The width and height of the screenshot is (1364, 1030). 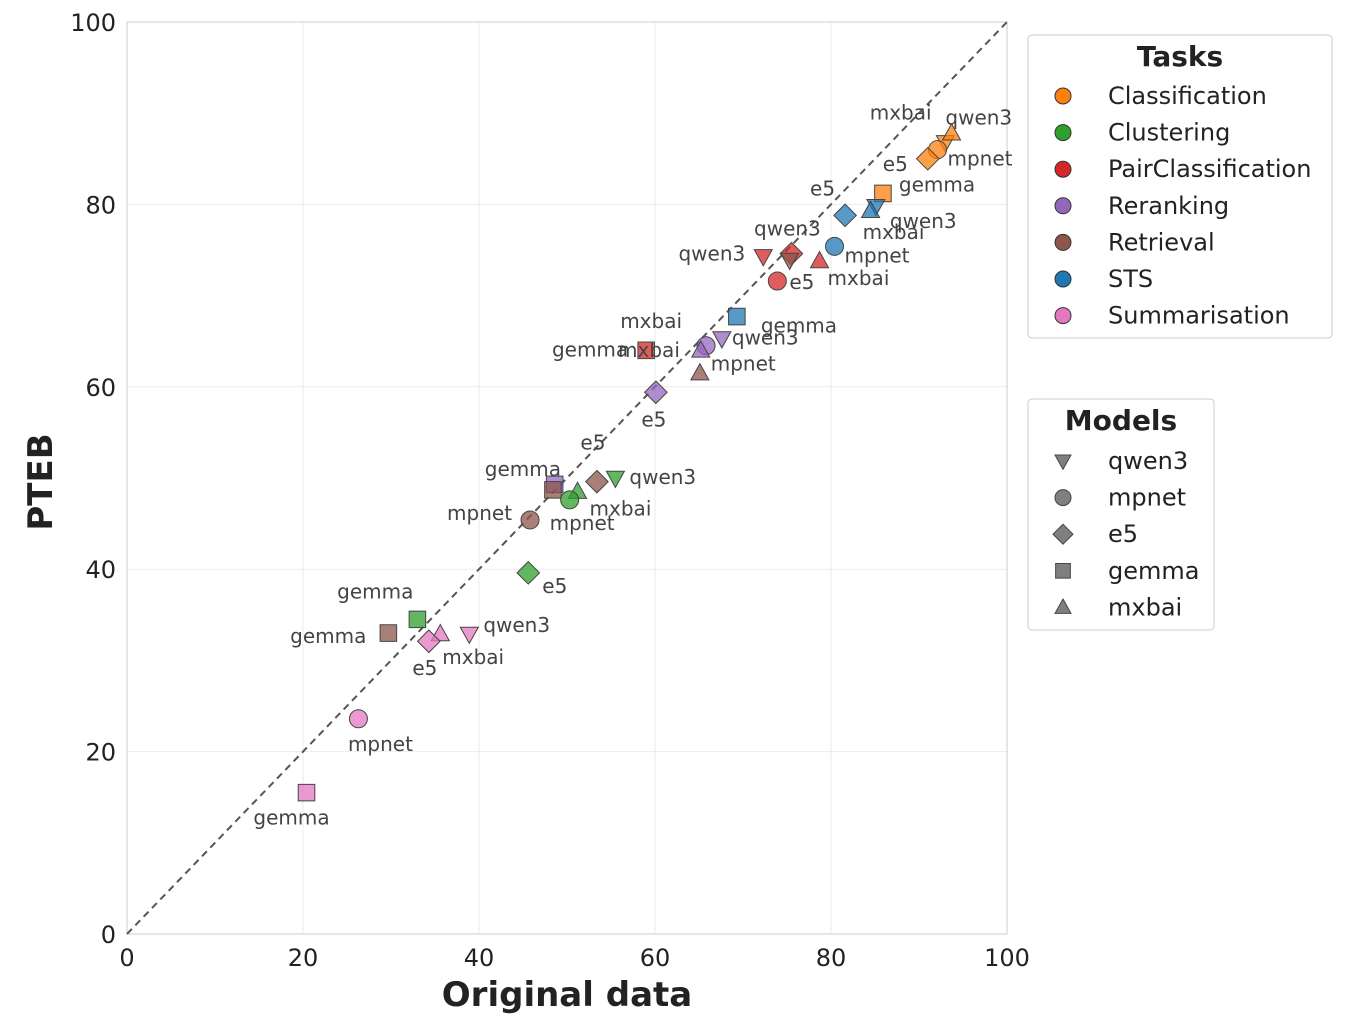 What do you see at coordinates (469, 635) in the screenshot?
I see `point-summarisation-qwen3` at bounding box center [469, 635].